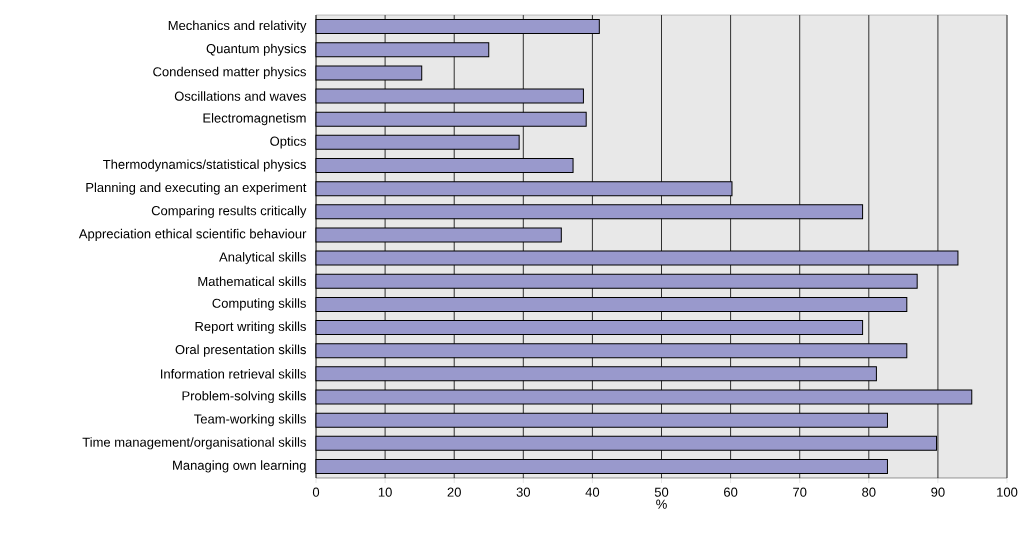 This screenshot has height=533, width=1023. Describe the element at coordinates (523, 492) in the screenshot. I see `x-tick-label: 30` at that location.